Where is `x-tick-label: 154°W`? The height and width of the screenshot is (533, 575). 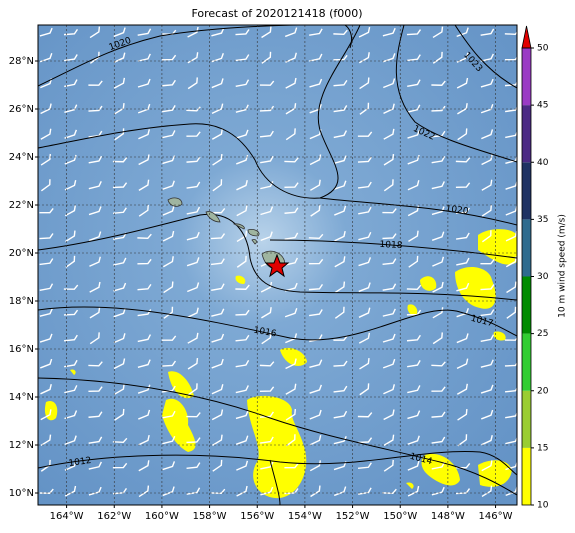
x-tick-label: 154°W is located at coordinates (305, 516).